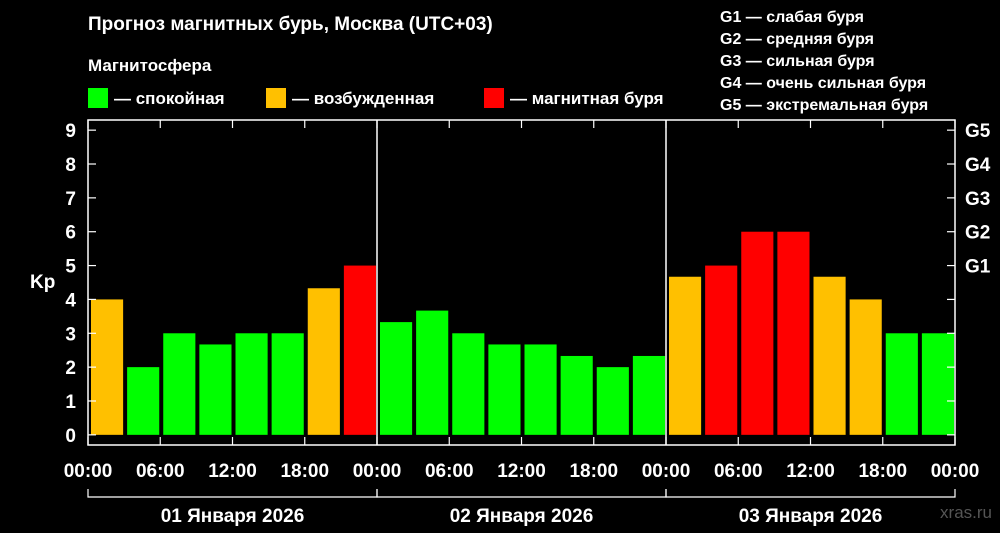 The width and height of the screenshot is (1000, 533). Describe the element at coordinates (43, 282) in the screenshot. I see `y-axis-label: Kp` at that location.